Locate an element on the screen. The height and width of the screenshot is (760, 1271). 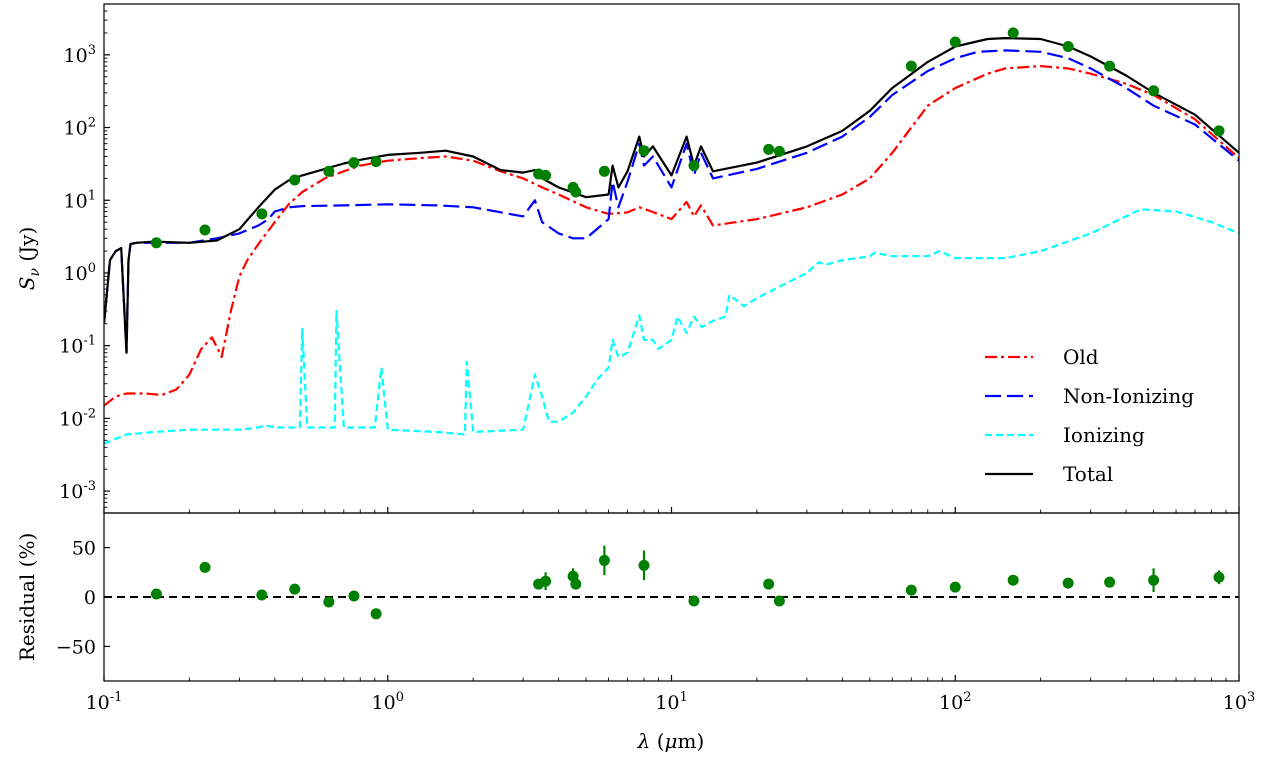
sed-y-axis-label: Sν (Jy) is located at coordinates (29, 259).